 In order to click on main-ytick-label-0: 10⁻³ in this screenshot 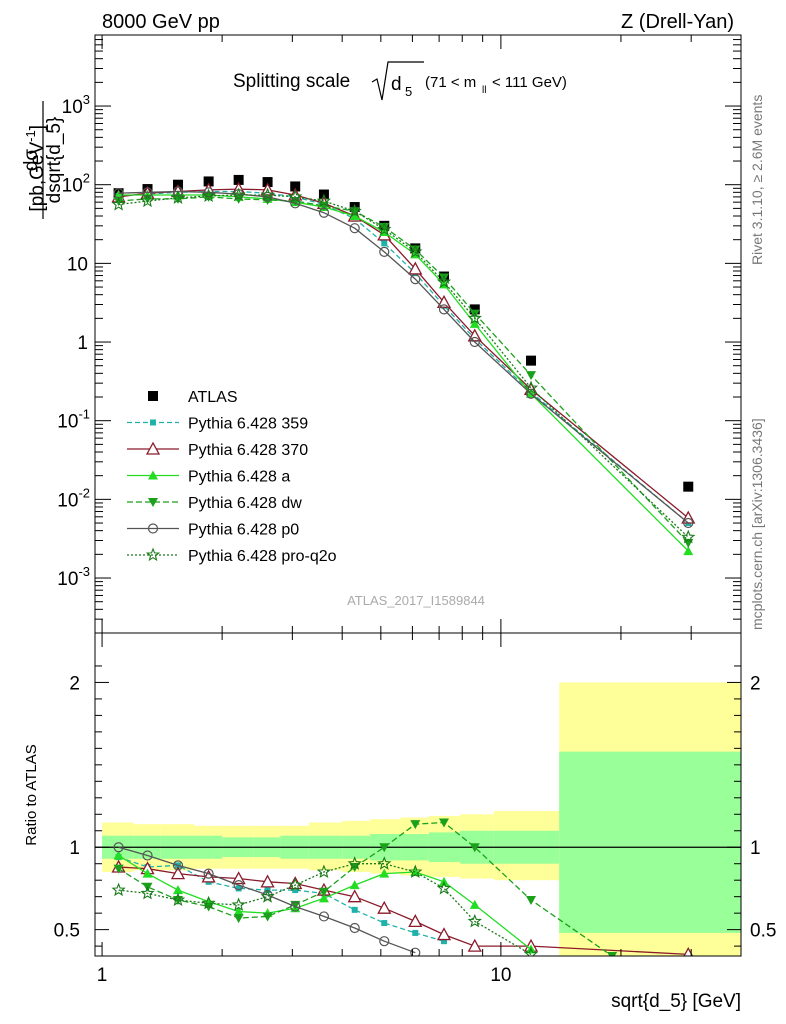, I will do `click(73, 577)`.